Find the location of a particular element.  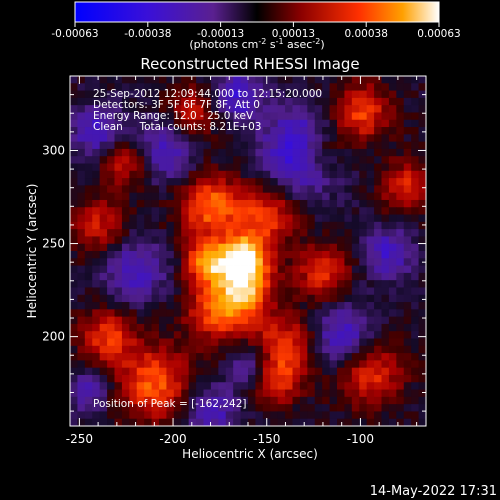

y-tick-label: 200 is located at coordinates (53, 337).